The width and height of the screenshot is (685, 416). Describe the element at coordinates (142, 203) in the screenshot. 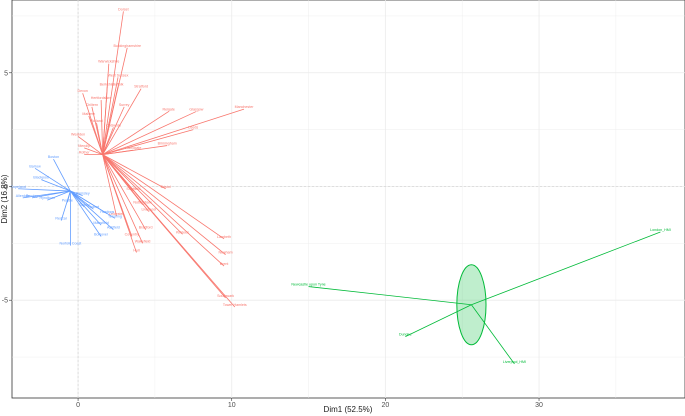

I see `point-label: Nottingham` at that location.